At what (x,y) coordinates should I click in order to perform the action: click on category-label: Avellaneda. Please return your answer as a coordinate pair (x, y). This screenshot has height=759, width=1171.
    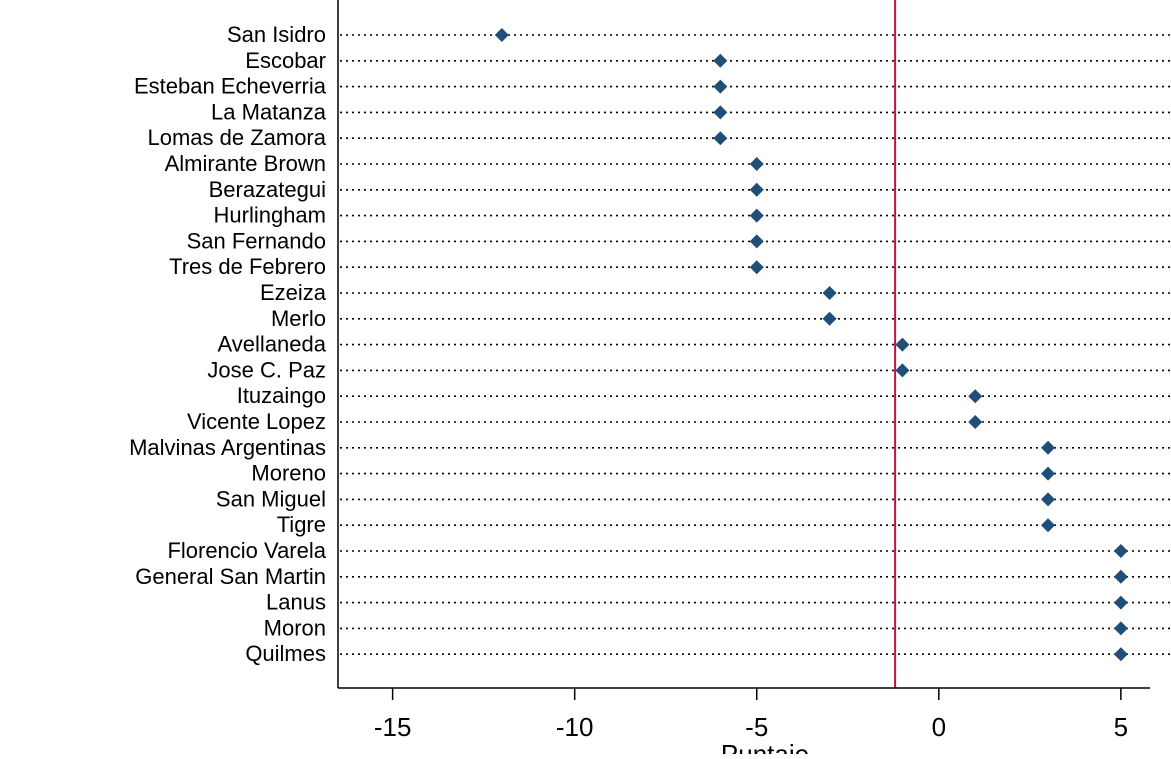
    Looking at the image, I should click on (272, 344).